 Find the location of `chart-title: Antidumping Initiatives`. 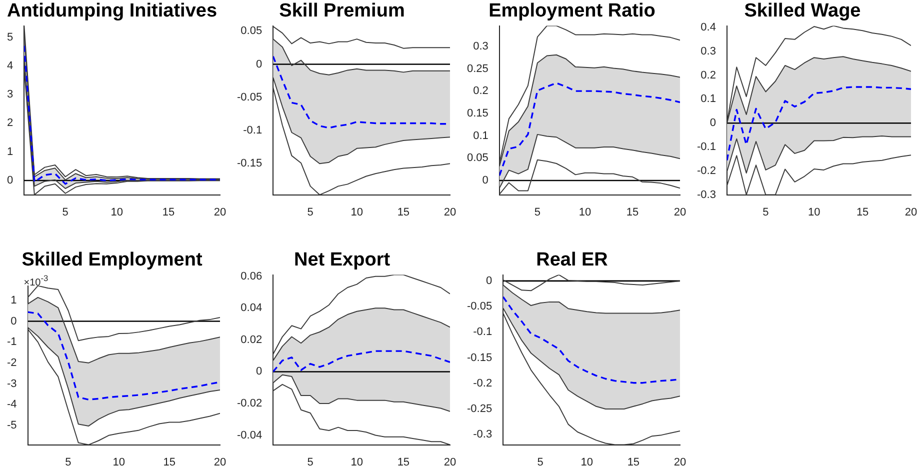

chart-title: Antidumping Initiatives is located at coordinates (112, 11).